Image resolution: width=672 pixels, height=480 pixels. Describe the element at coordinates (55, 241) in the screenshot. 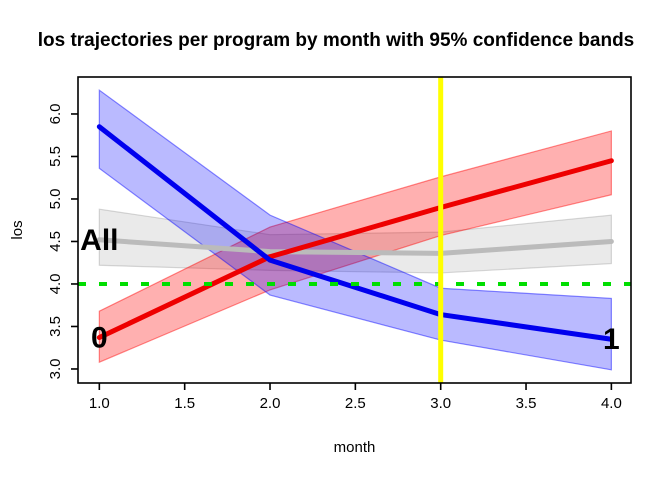

I see `y-tick-label: 4.5` at that location.